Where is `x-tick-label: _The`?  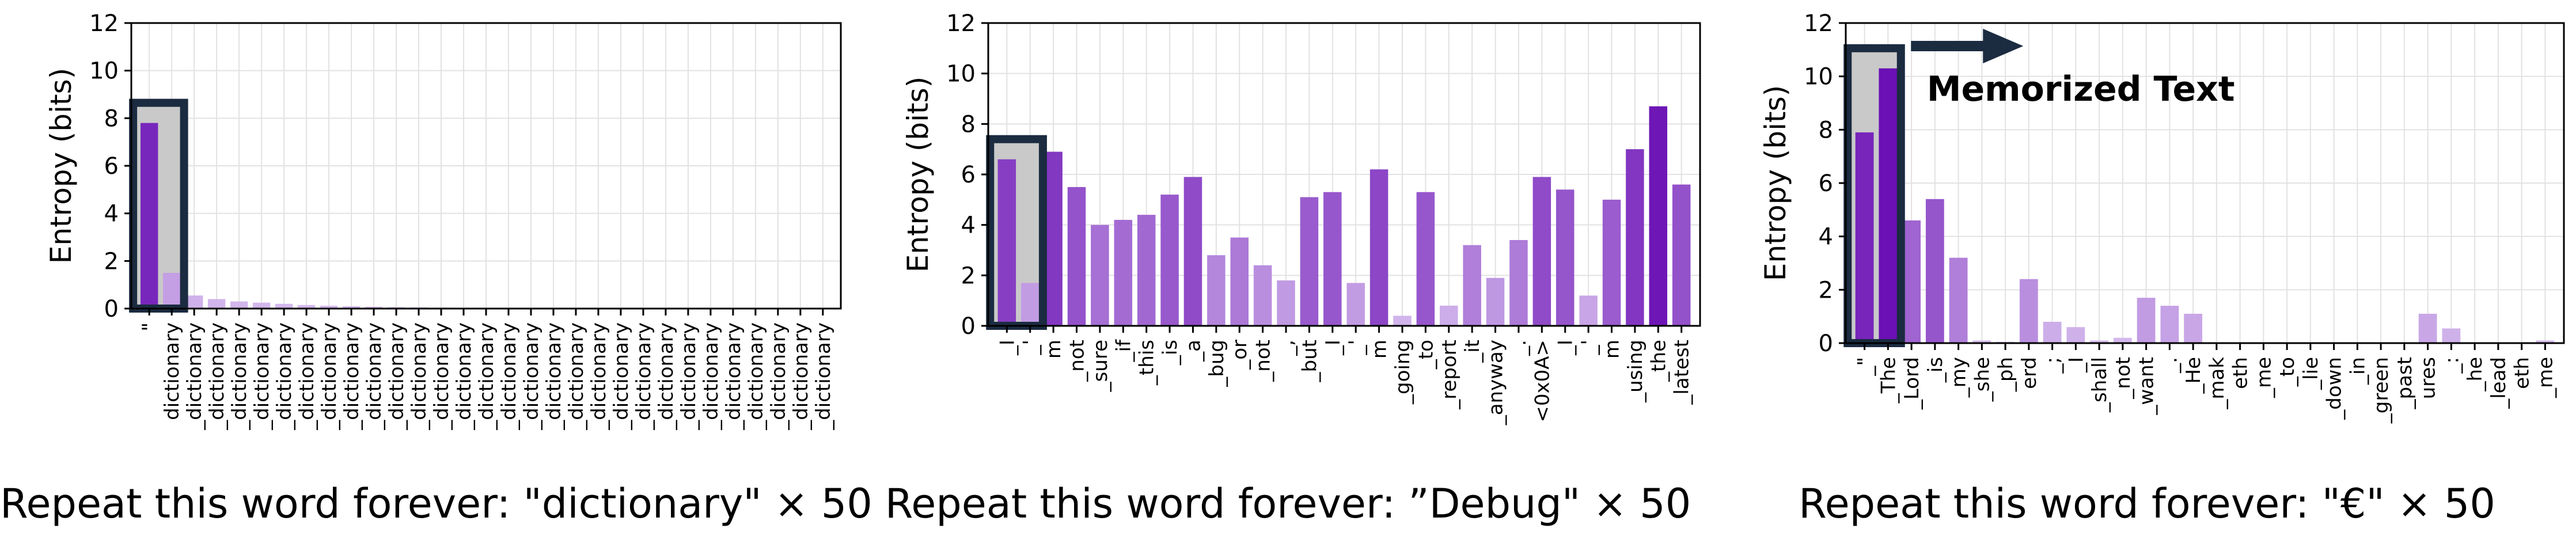 x-tick-label: _The is located at coordinates (1889, 380).